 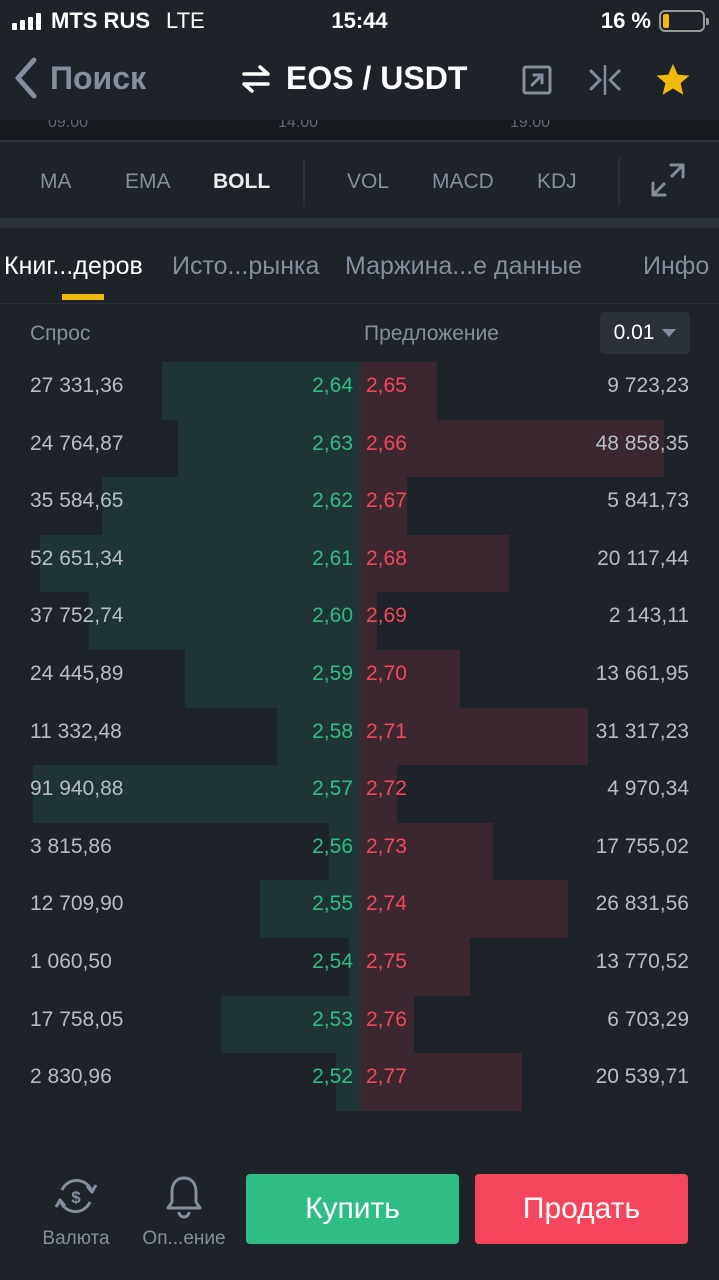 I want to click on order-book-row: 91 940,88 2,57 2,72 4 970,34, so click(x=359, y=794).